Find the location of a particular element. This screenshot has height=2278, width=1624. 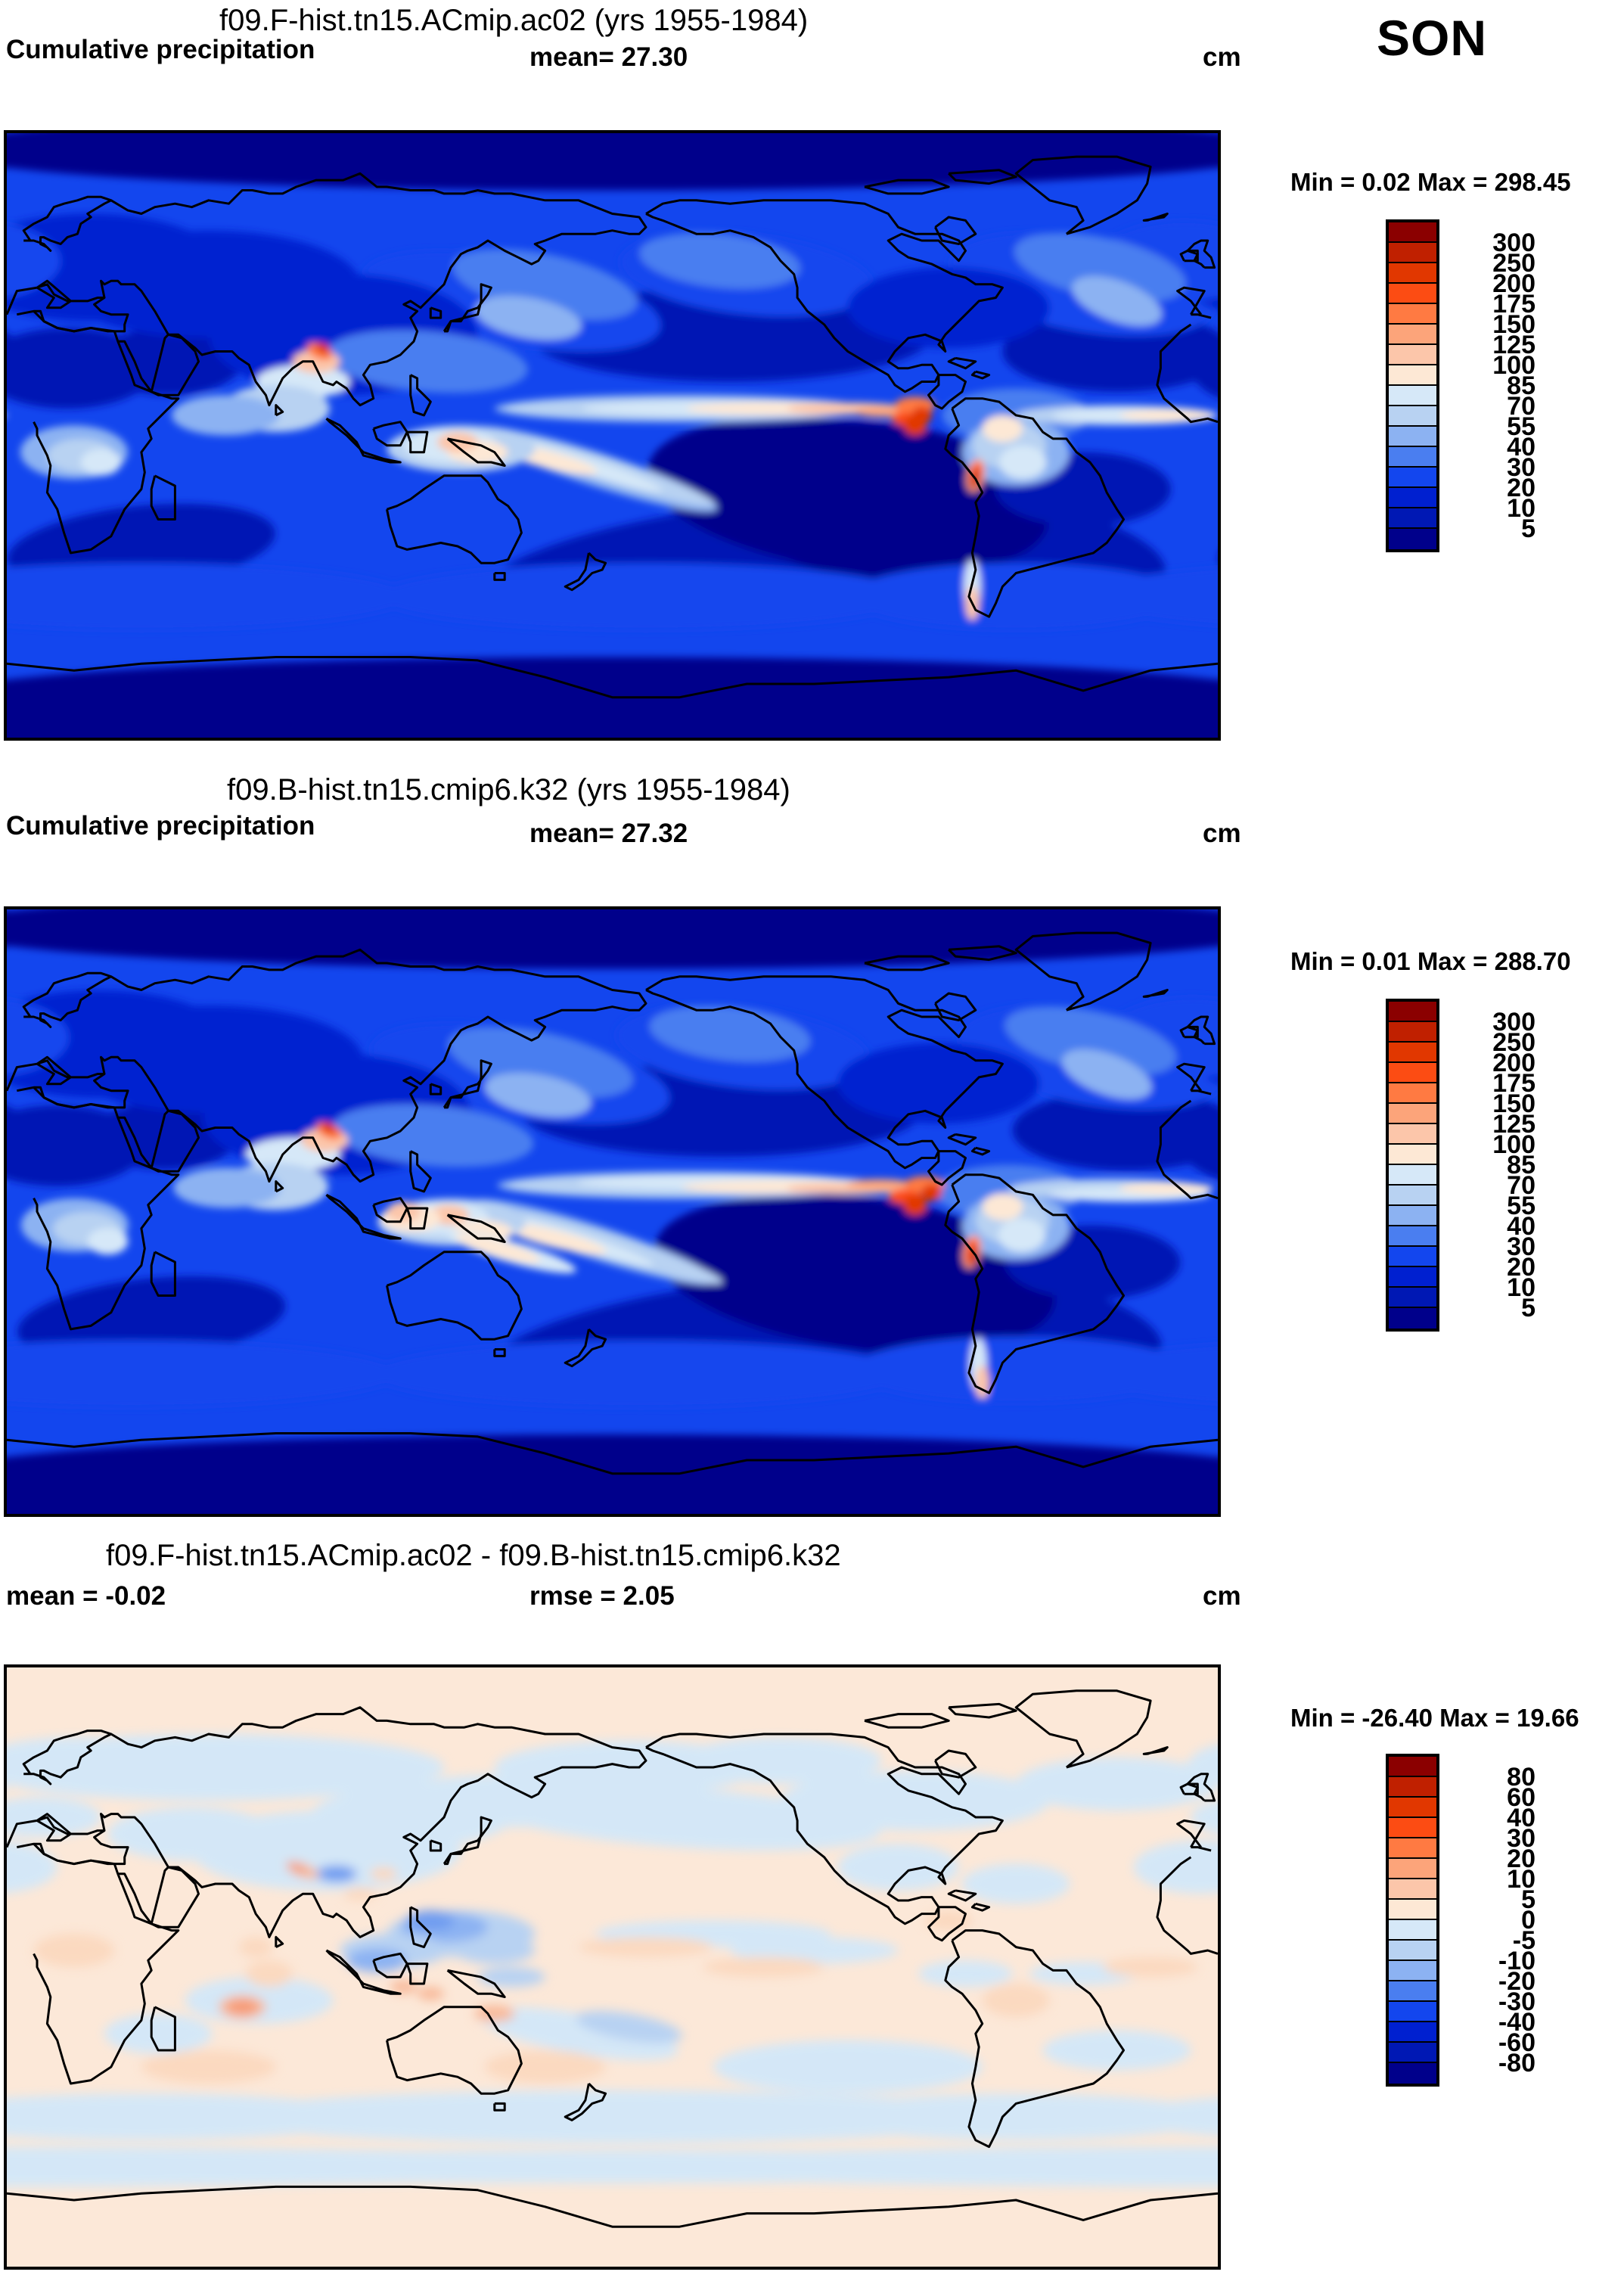

colorbar-tick-label: 0 is located at coordinates (1528, 1921).